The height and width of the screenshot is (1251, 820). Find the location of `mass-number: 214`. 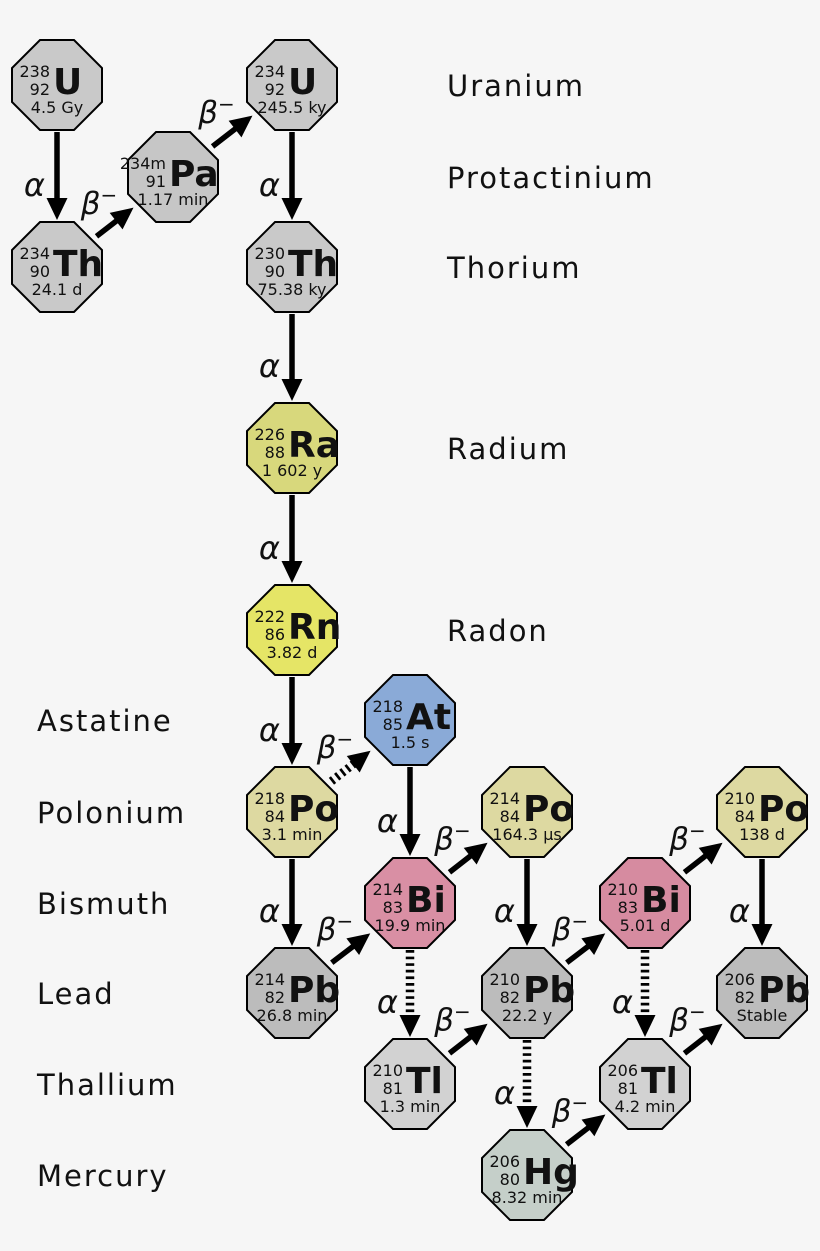

mass-number: 214 is located at coordinates (269, 979).